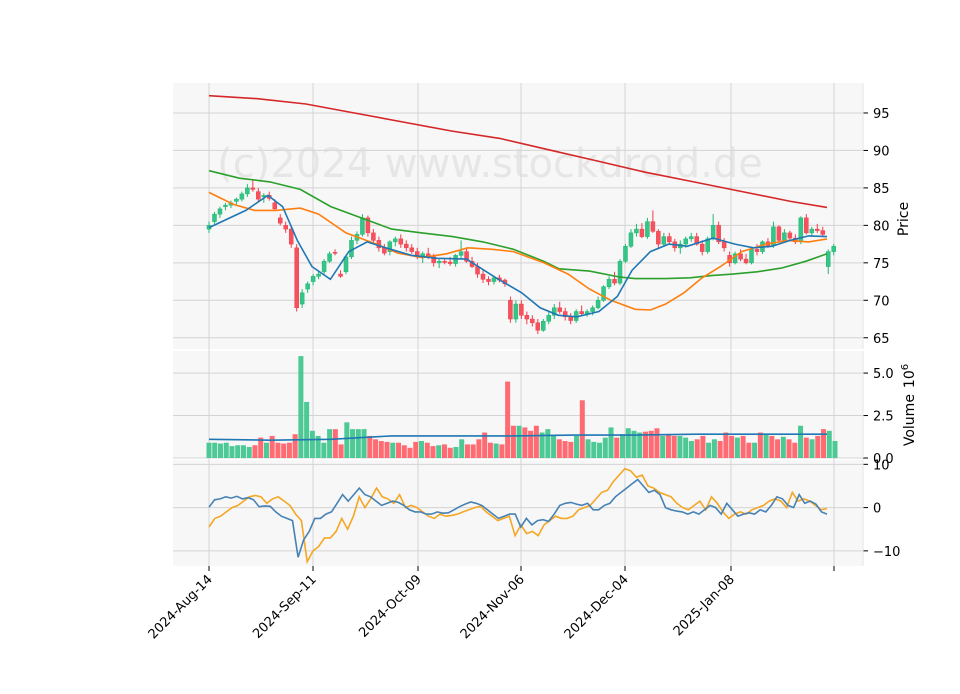  Describe the element at coordinates (518, 151) in the screenshot. I see `ma-200-line` at that location.